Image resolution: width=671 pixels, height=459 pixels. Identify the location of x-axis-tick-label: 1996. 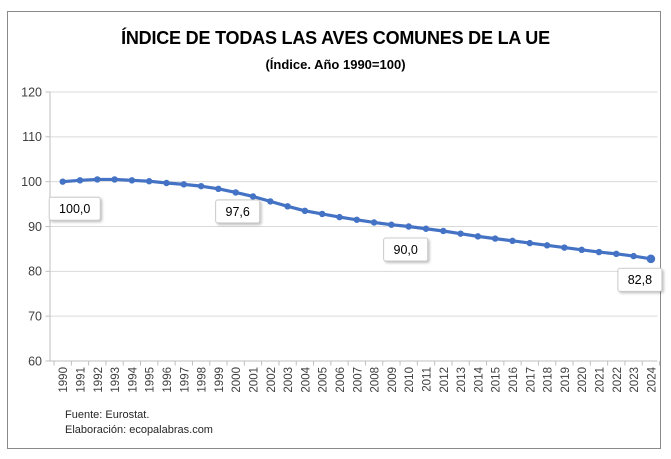
(168, 380).